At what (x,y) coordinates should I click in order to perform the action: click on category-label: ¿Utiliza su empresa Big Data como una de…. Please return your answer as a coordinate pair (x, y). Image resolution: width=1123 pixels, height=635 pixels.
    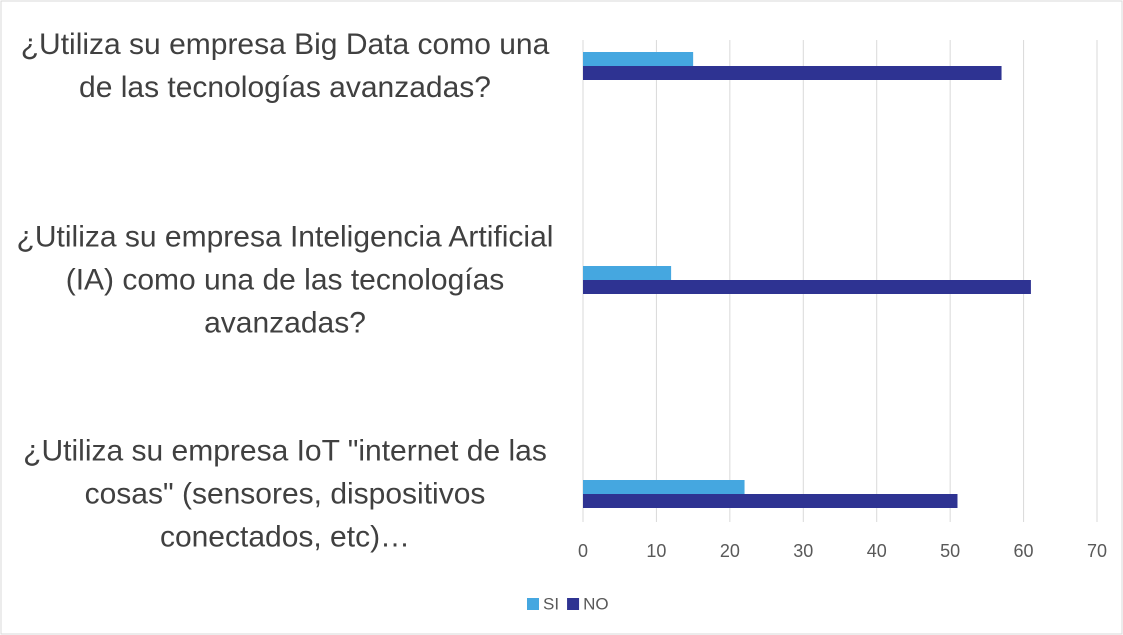
    Looking at the image, I should click on (285, 66).